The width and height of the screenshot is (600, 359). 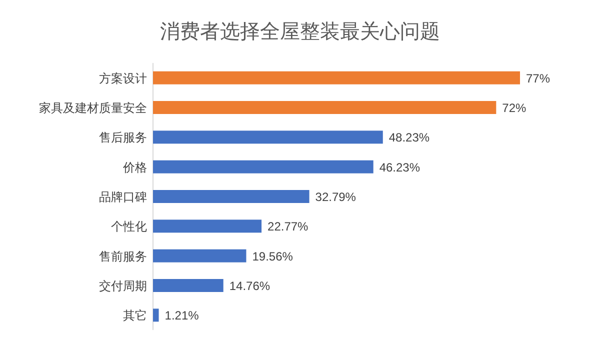 What do you see at coordinates (273, 256) in the screenshot?
I see `data-label: 19.56%` at bounding box center [273, 256].